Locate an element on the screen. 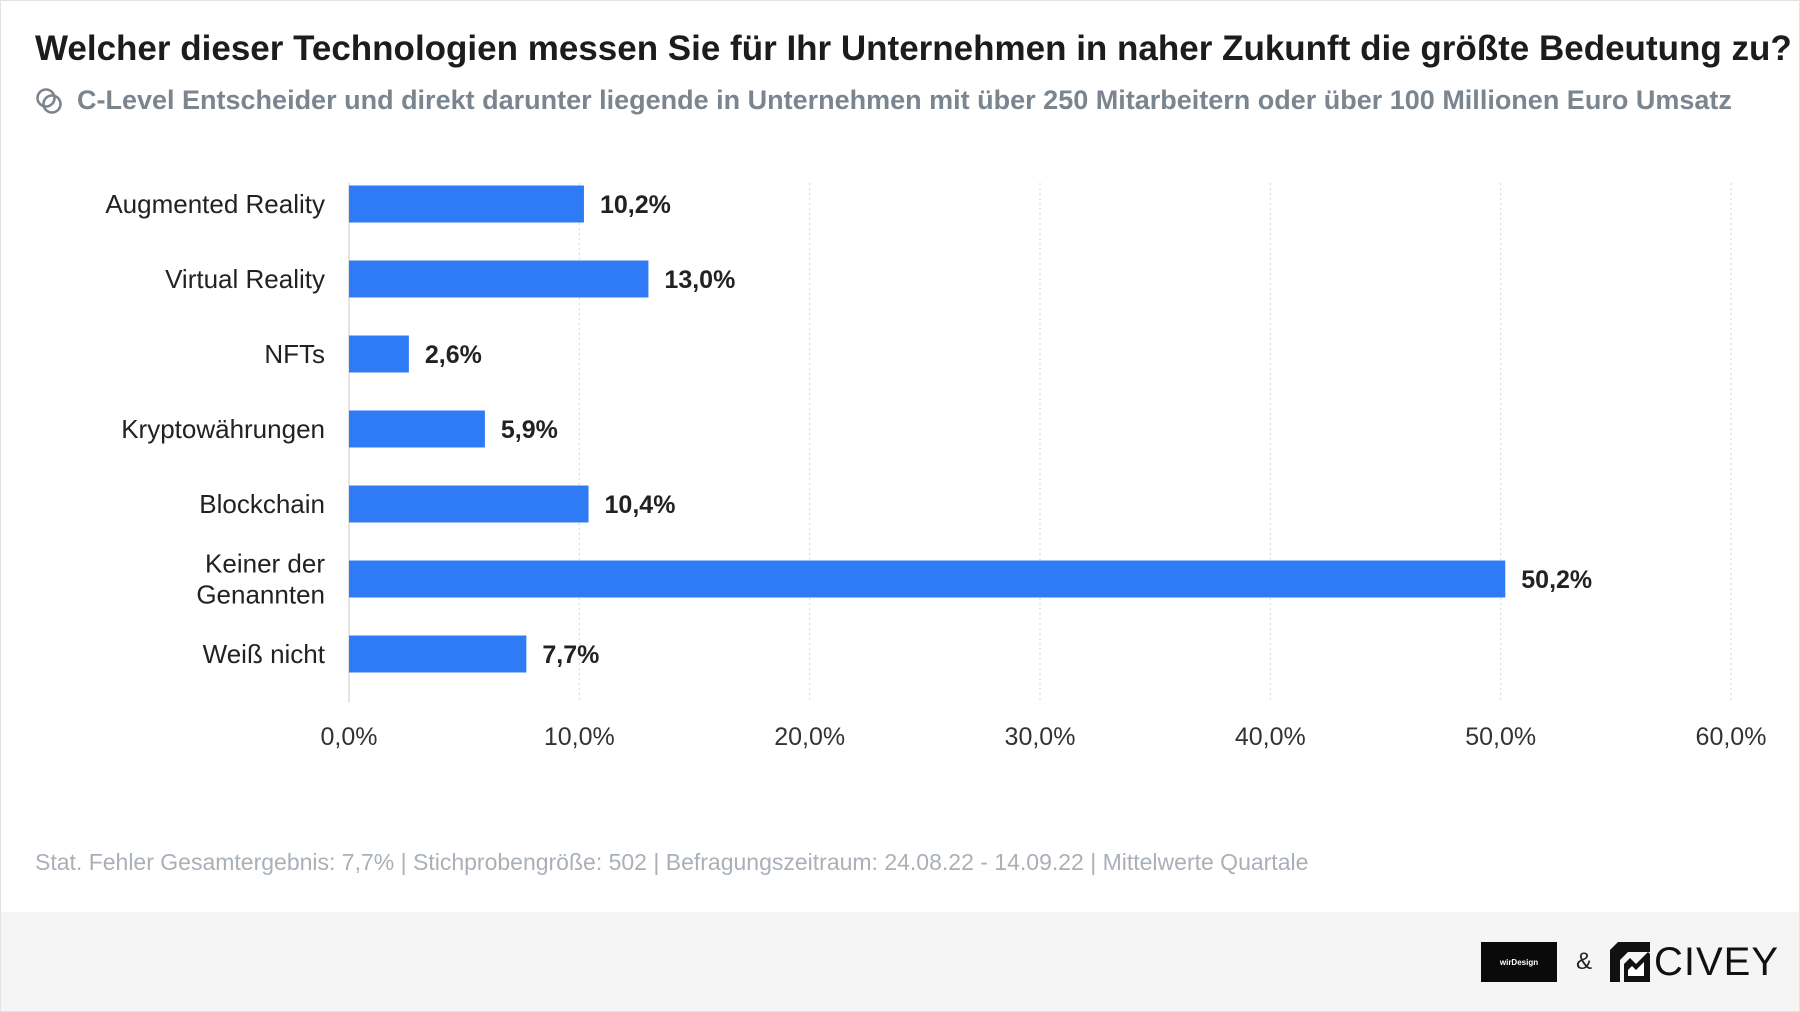 The image size is (1800, 1012). category-label: Blockchain is located at coordinates (262, 504).